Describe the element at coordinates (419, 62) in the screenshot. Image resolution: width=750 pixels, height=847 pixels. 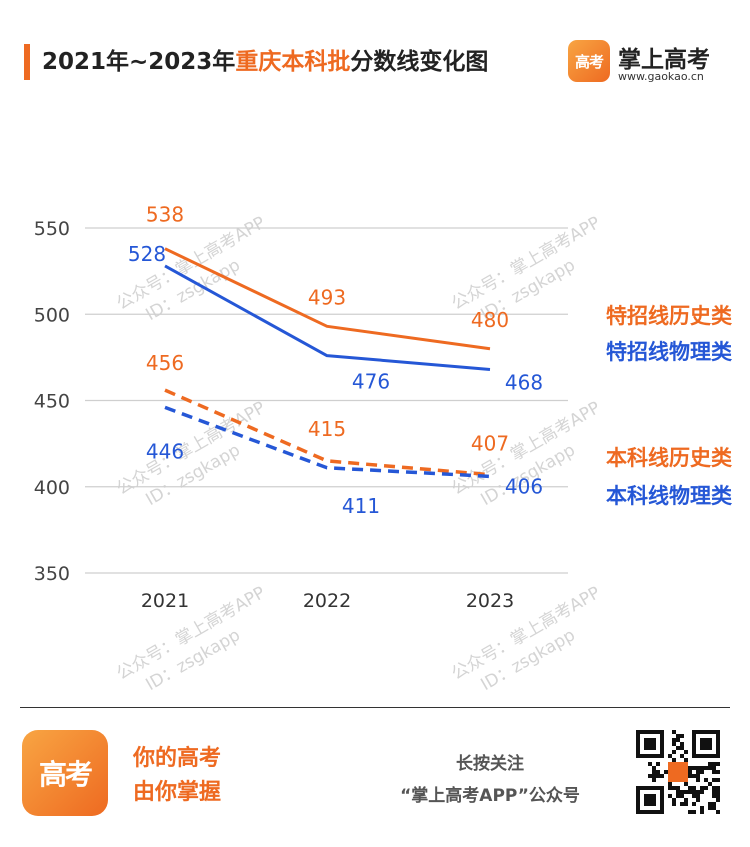
I see `chart-title-suffix: 分数线变化图` at that location.